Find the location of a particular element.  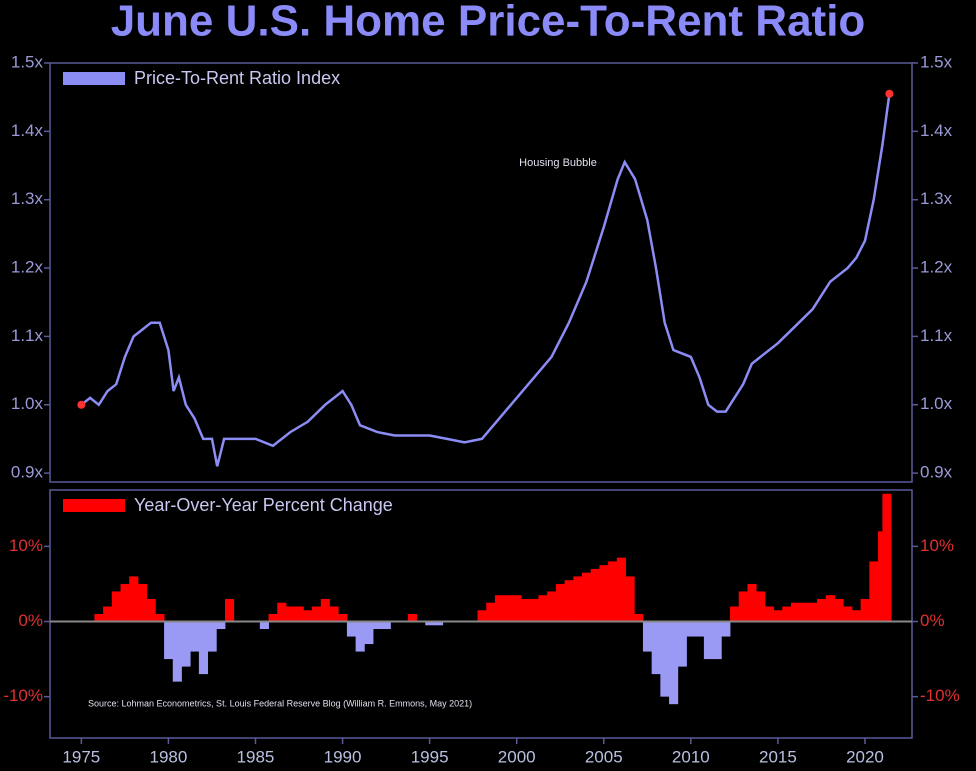

x-tick-label: 1980 is located at coordinates (169, 756).